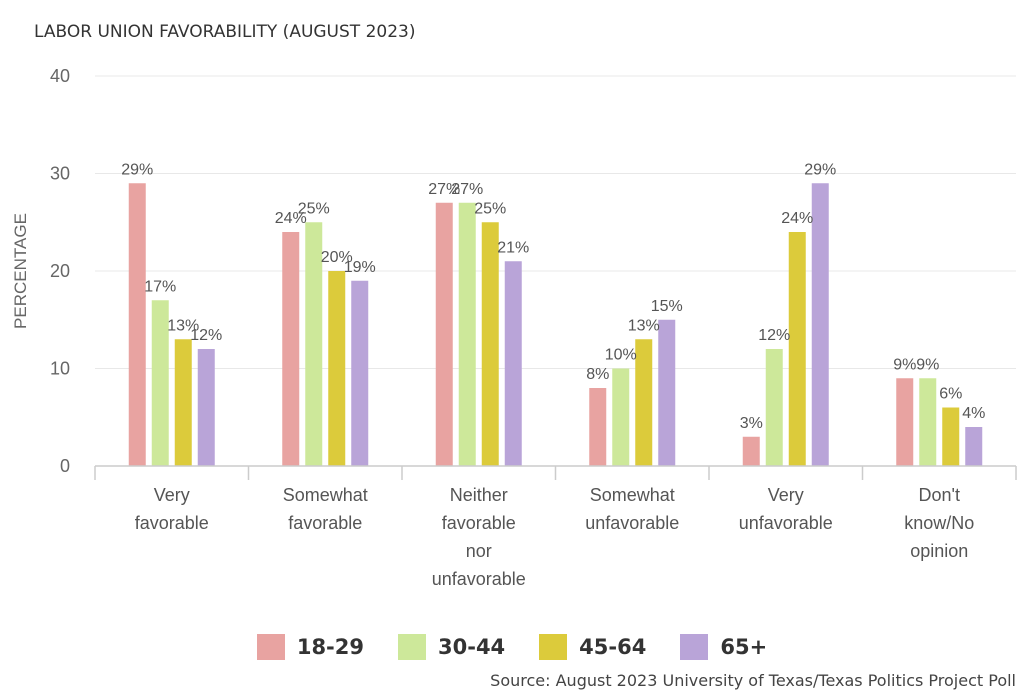 This screenshot has height=694, width=1024. I want to click on x-tick-label: Very unfavorable, so click(786, 509).